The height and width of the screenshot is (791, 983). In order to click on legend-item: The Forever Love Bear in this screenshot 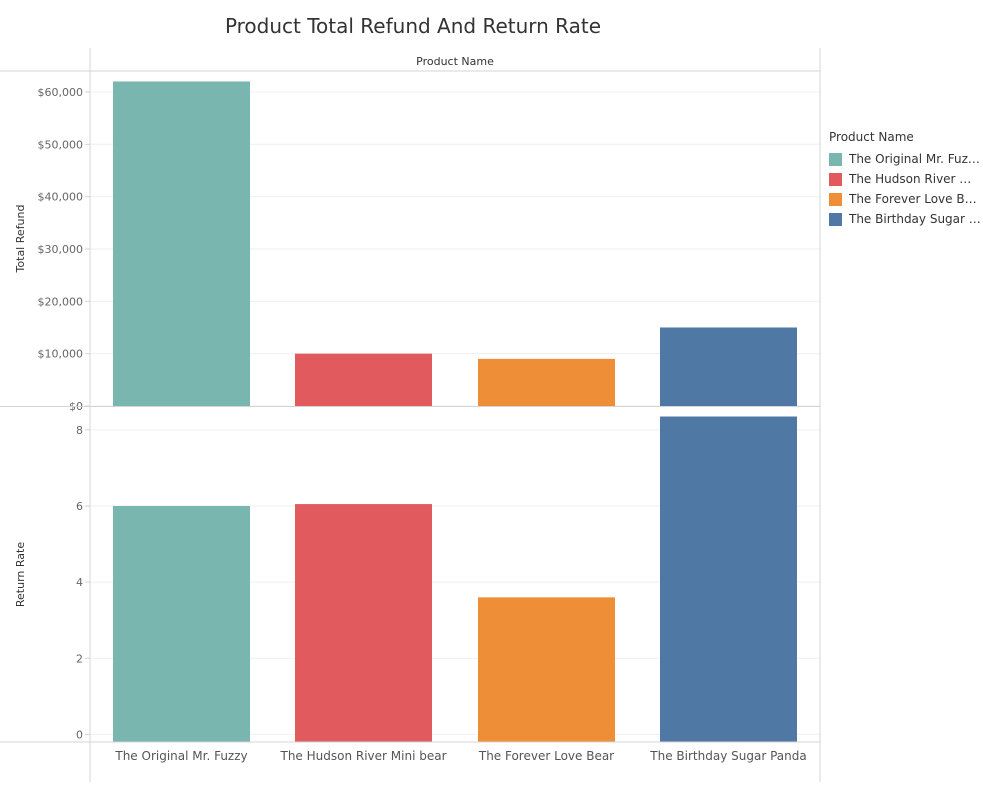, I will do `click(906, 199)`.